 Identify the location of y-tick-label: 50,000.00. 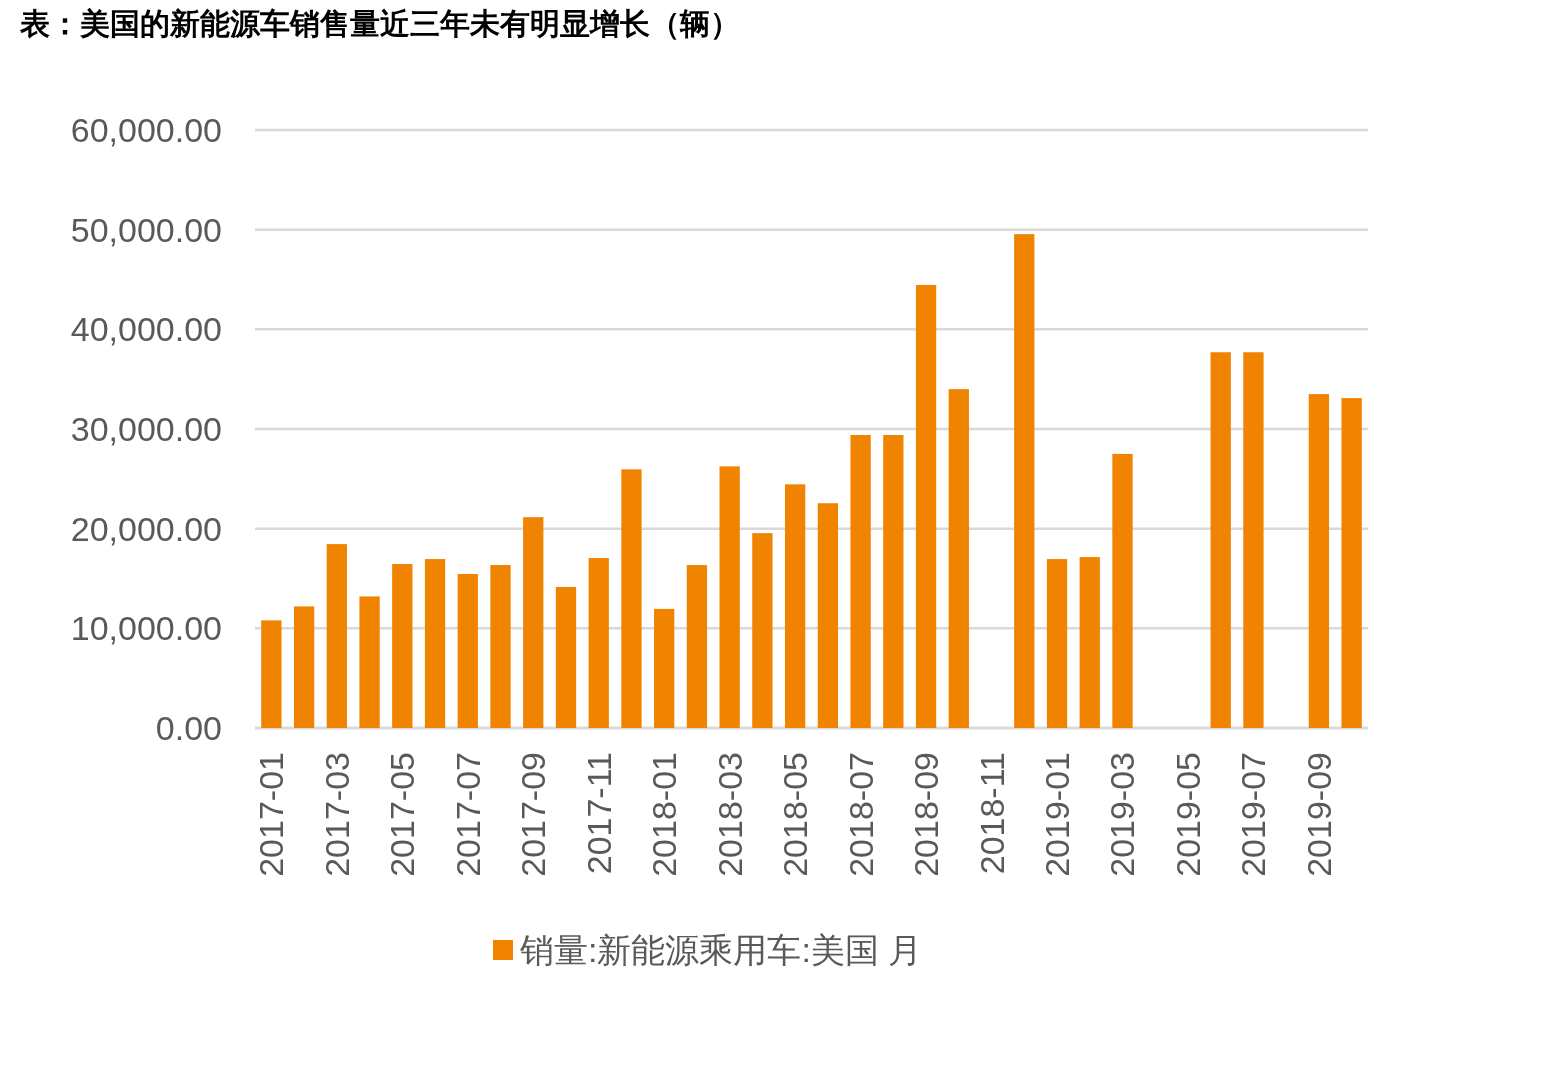
(146, 229).